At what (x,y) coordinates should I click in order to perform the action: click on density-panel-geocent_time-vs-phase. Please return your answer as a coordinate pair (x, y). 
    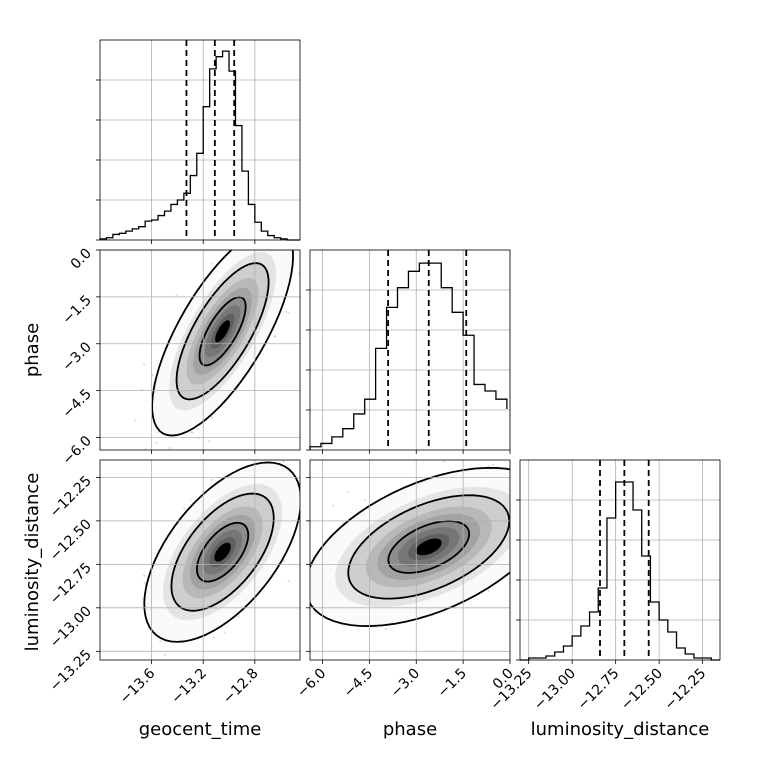
    Looking at the image, I should click on (217, 338).